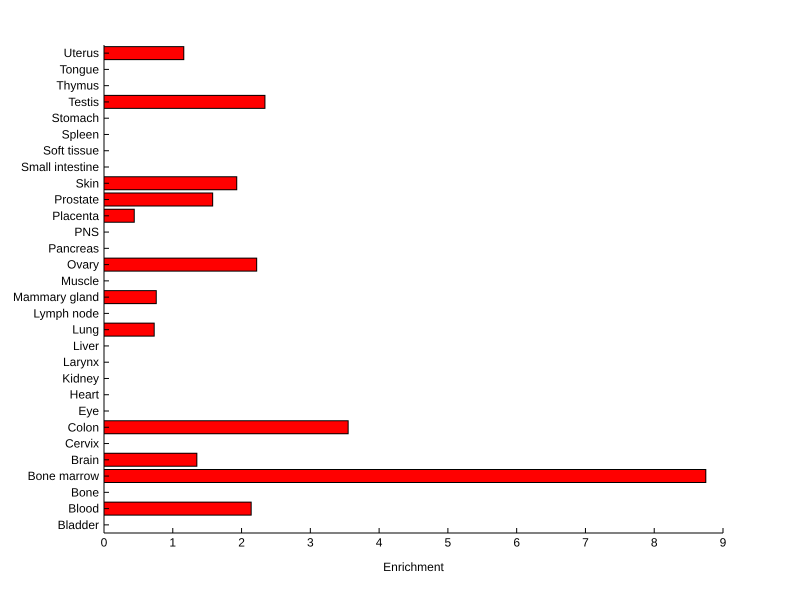 The width and height of the screenshot is (800, 599). I want to click on y-tick-label: Heart, so click(85, 395).